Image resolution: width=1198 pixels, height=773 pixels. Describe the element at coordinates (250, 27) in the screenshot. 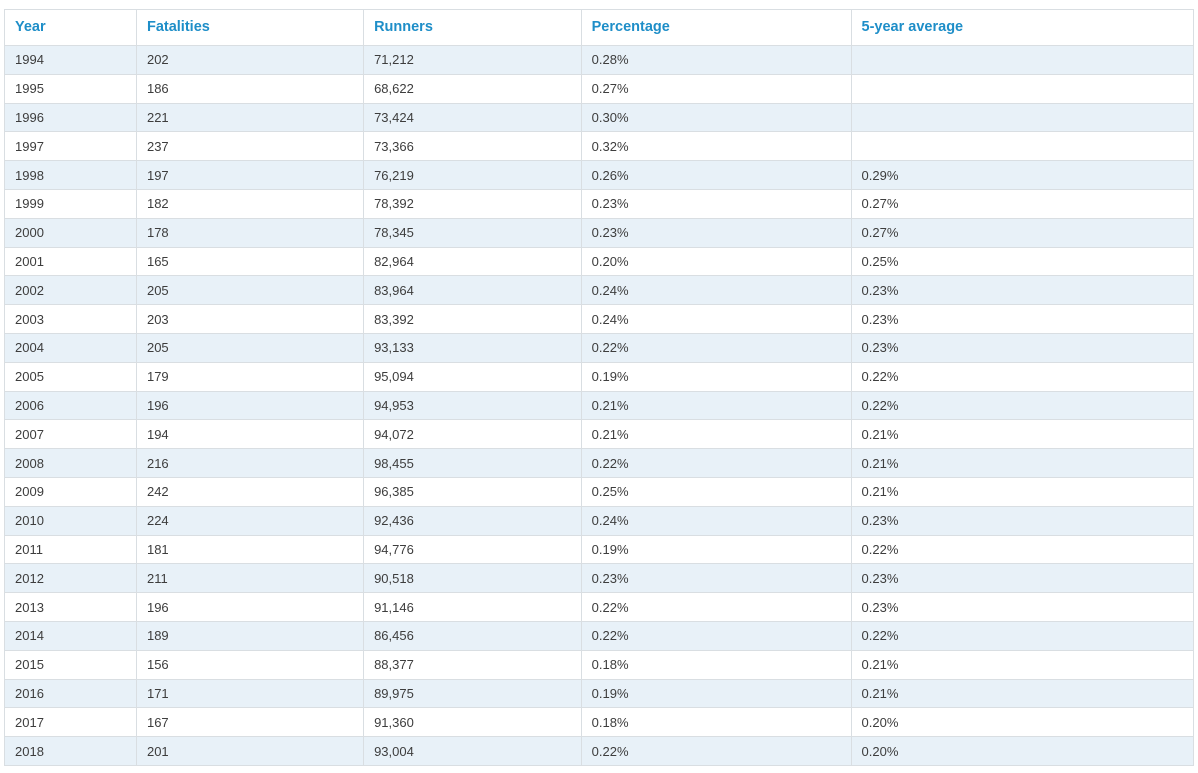

I see `column-header-fatalities: Fatalities` at that location.